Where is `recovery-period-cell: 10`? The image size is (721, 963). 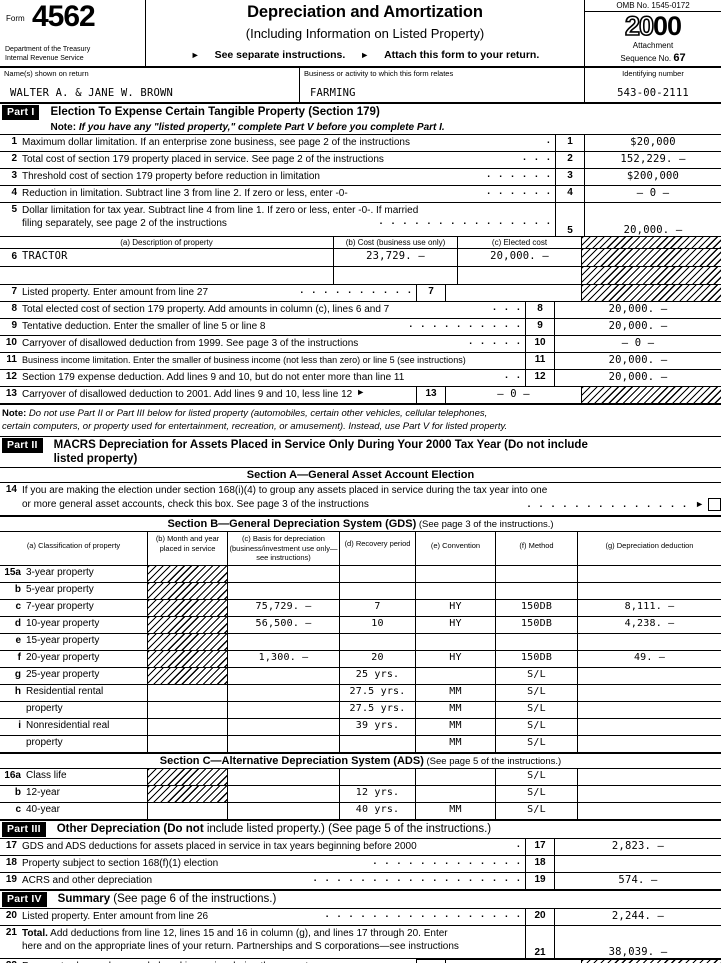
recovery-period-cell: 10 is located at coordinates (378, 624).